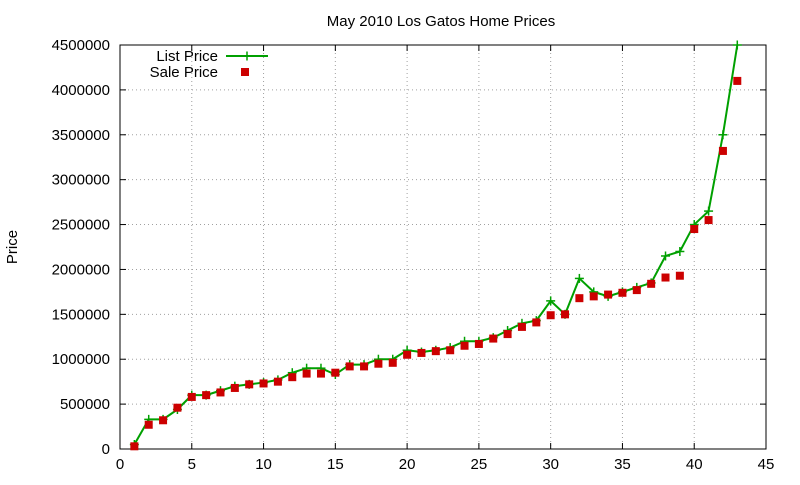 The height and width of the screenshot is (485, 800). What do you see at coordinates (550, 464) in the screenshot?
I see `x-tick-label: 30` at bounding box center [550, 464].